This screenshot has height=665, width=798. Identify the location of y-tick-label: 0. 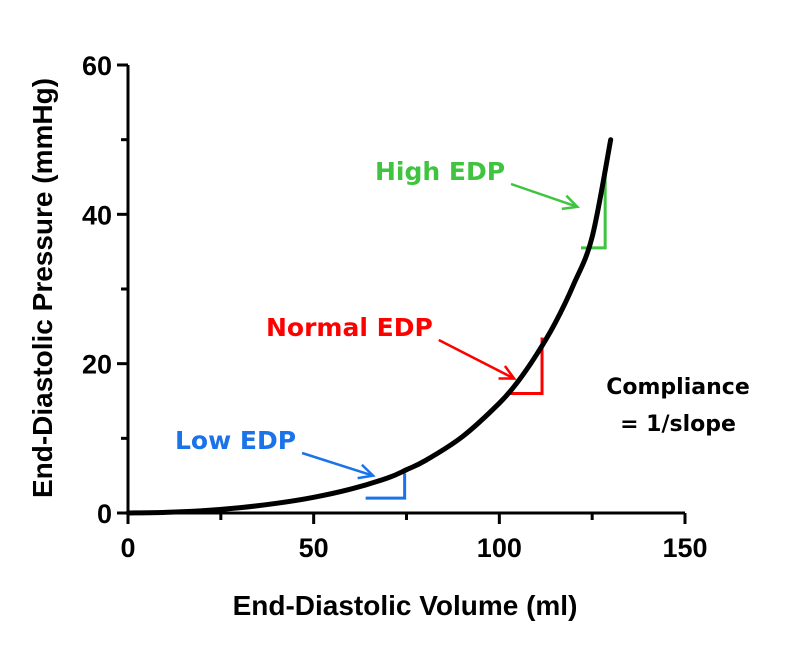
(104, 514).